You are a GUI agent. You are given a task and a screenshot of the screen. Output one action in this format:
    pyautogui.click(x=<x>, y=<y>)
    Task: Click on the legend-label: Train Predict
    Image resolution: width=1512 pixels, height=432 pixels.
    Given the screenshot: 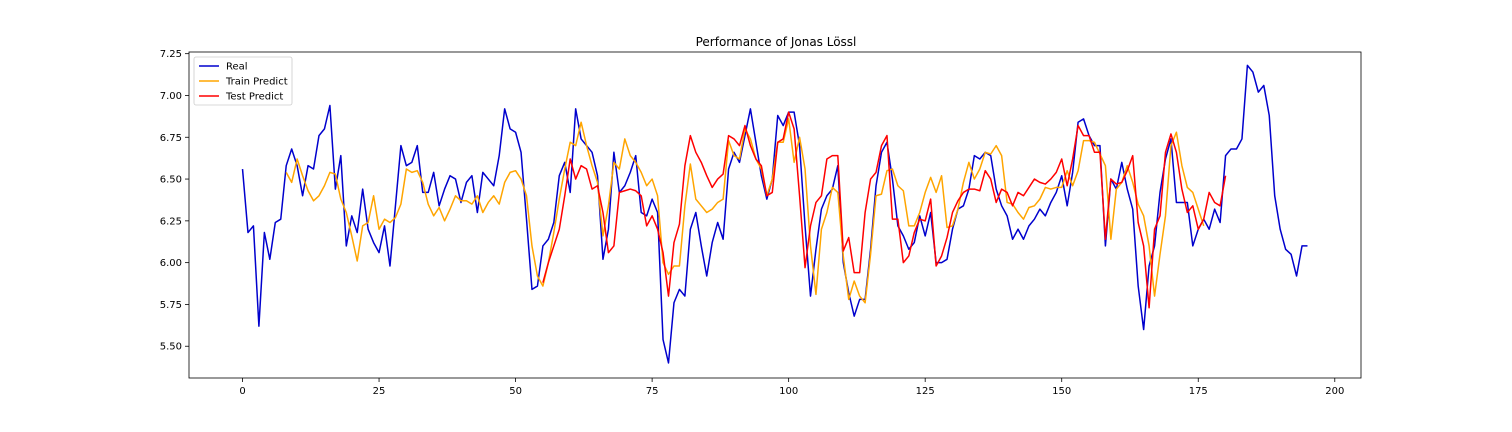 What is the action you would take?
    pyautogui.click(x=256, y=82)
    